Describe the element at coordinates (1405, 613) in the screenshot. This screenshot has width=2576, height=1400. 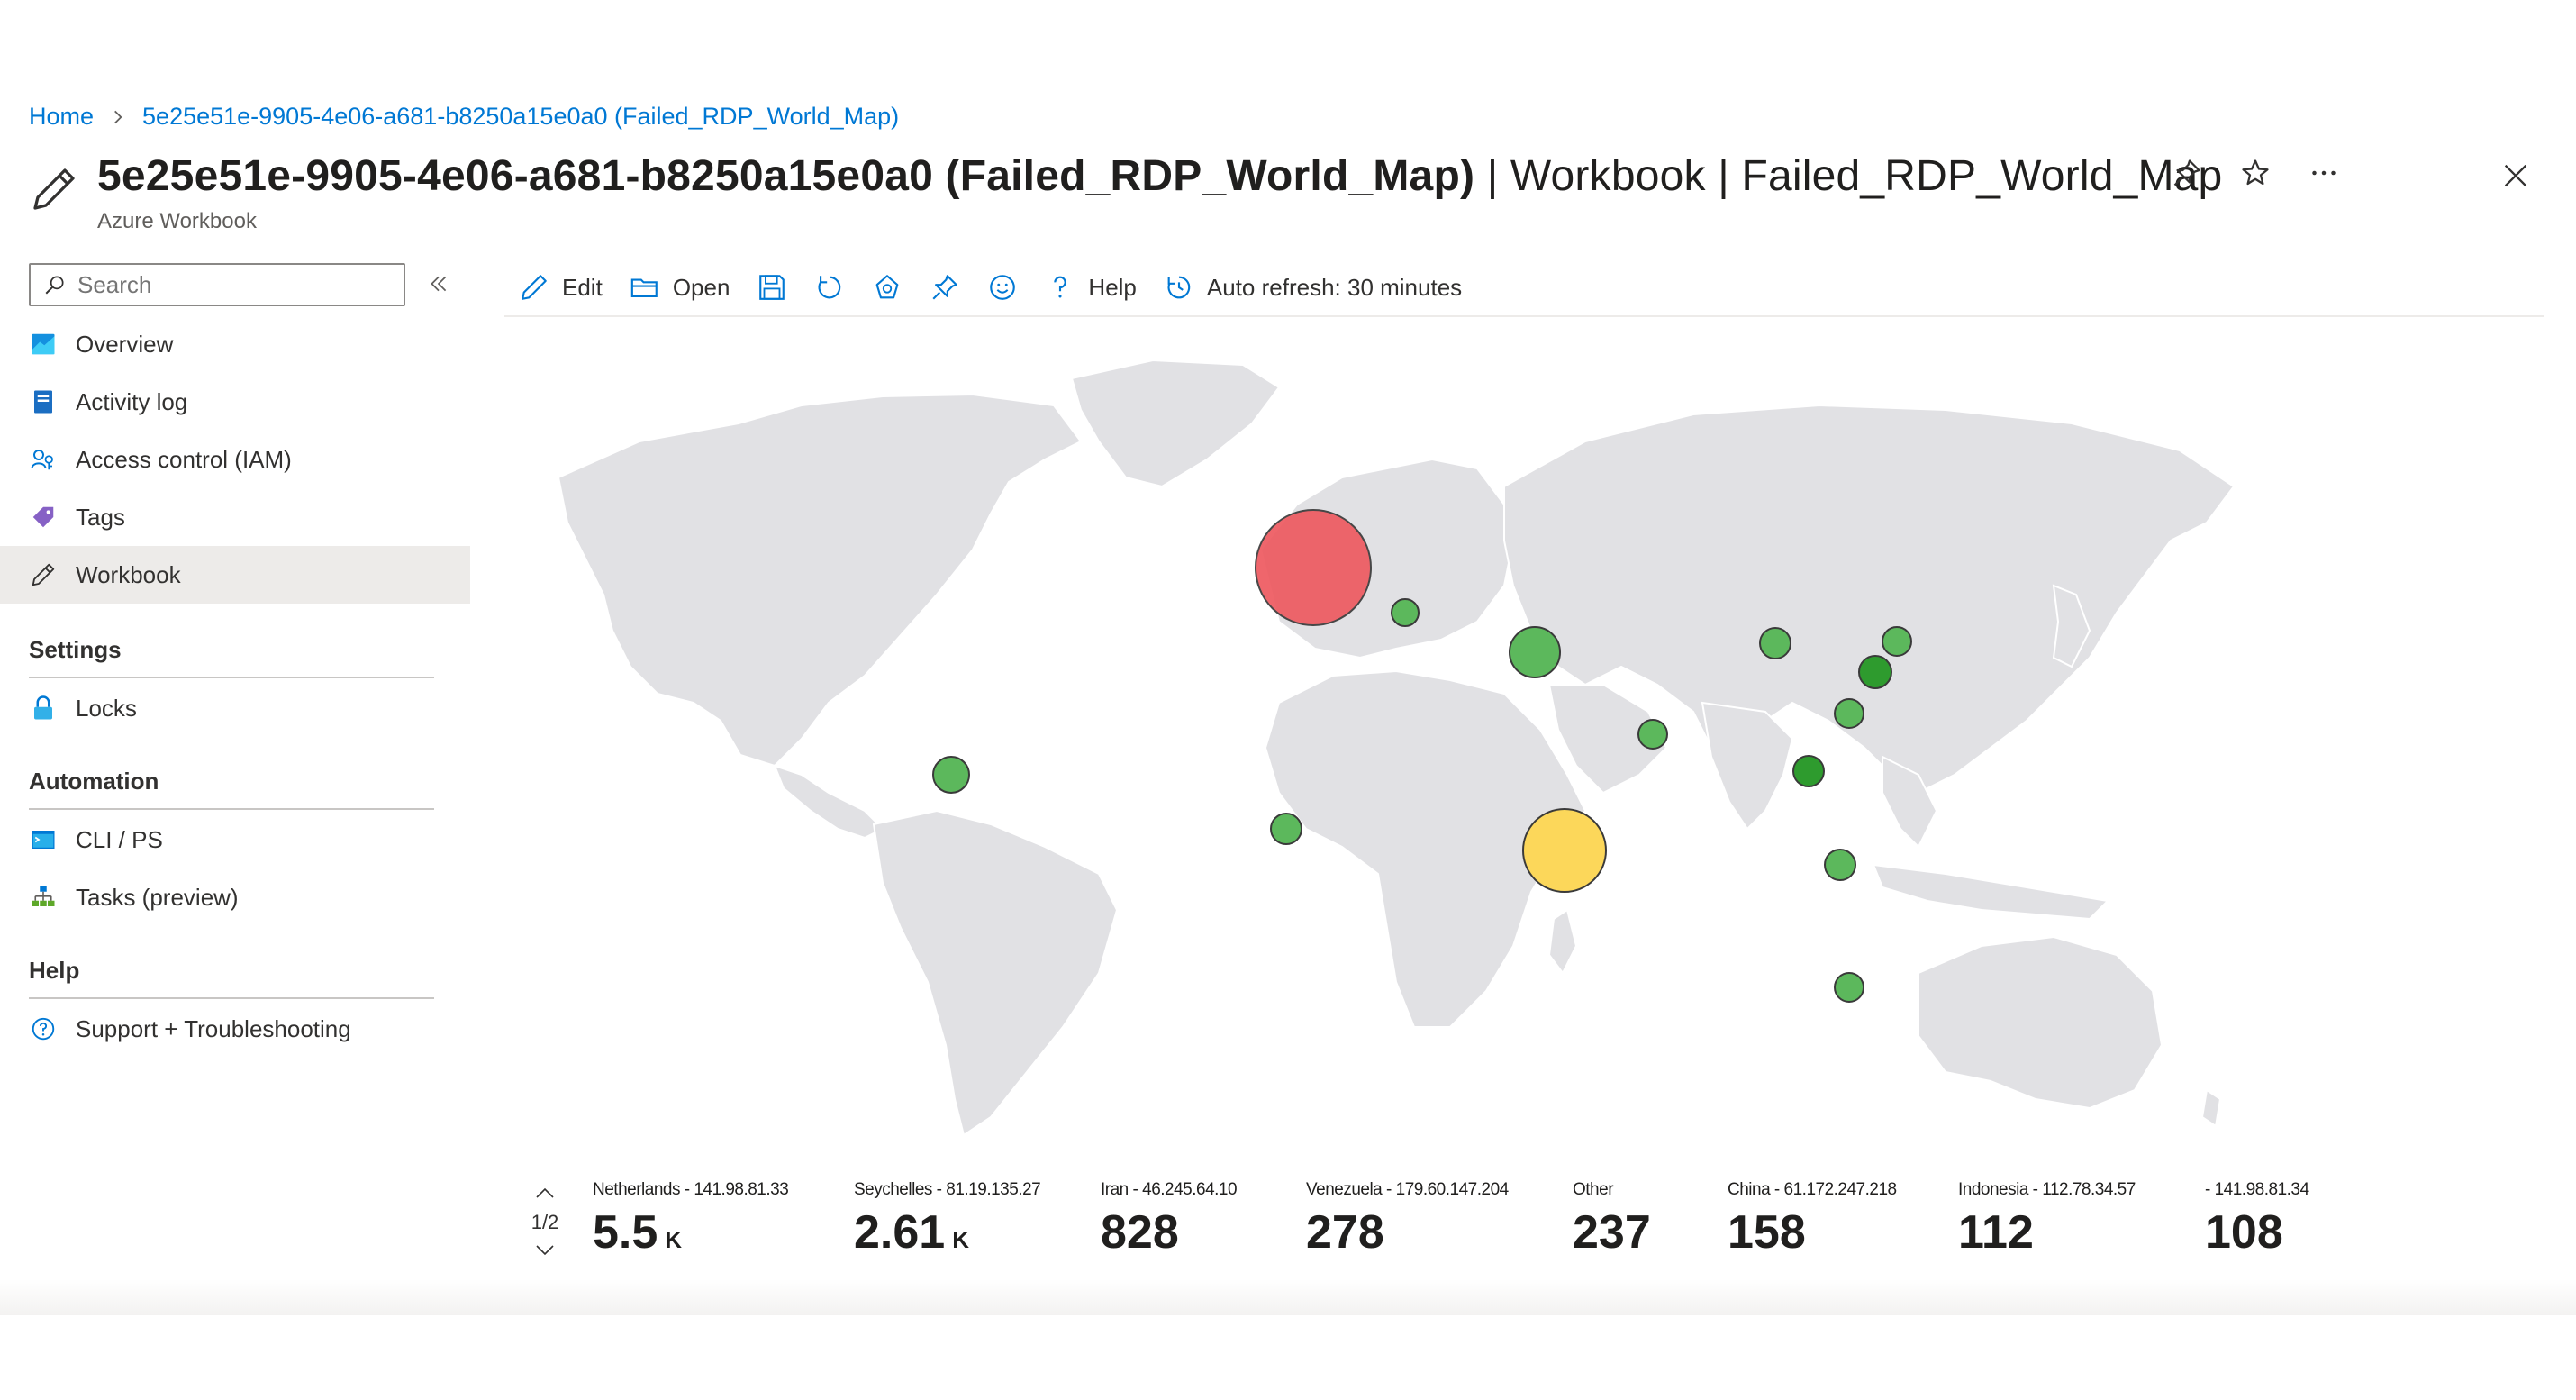
I see `bubble-balkans` at that location.